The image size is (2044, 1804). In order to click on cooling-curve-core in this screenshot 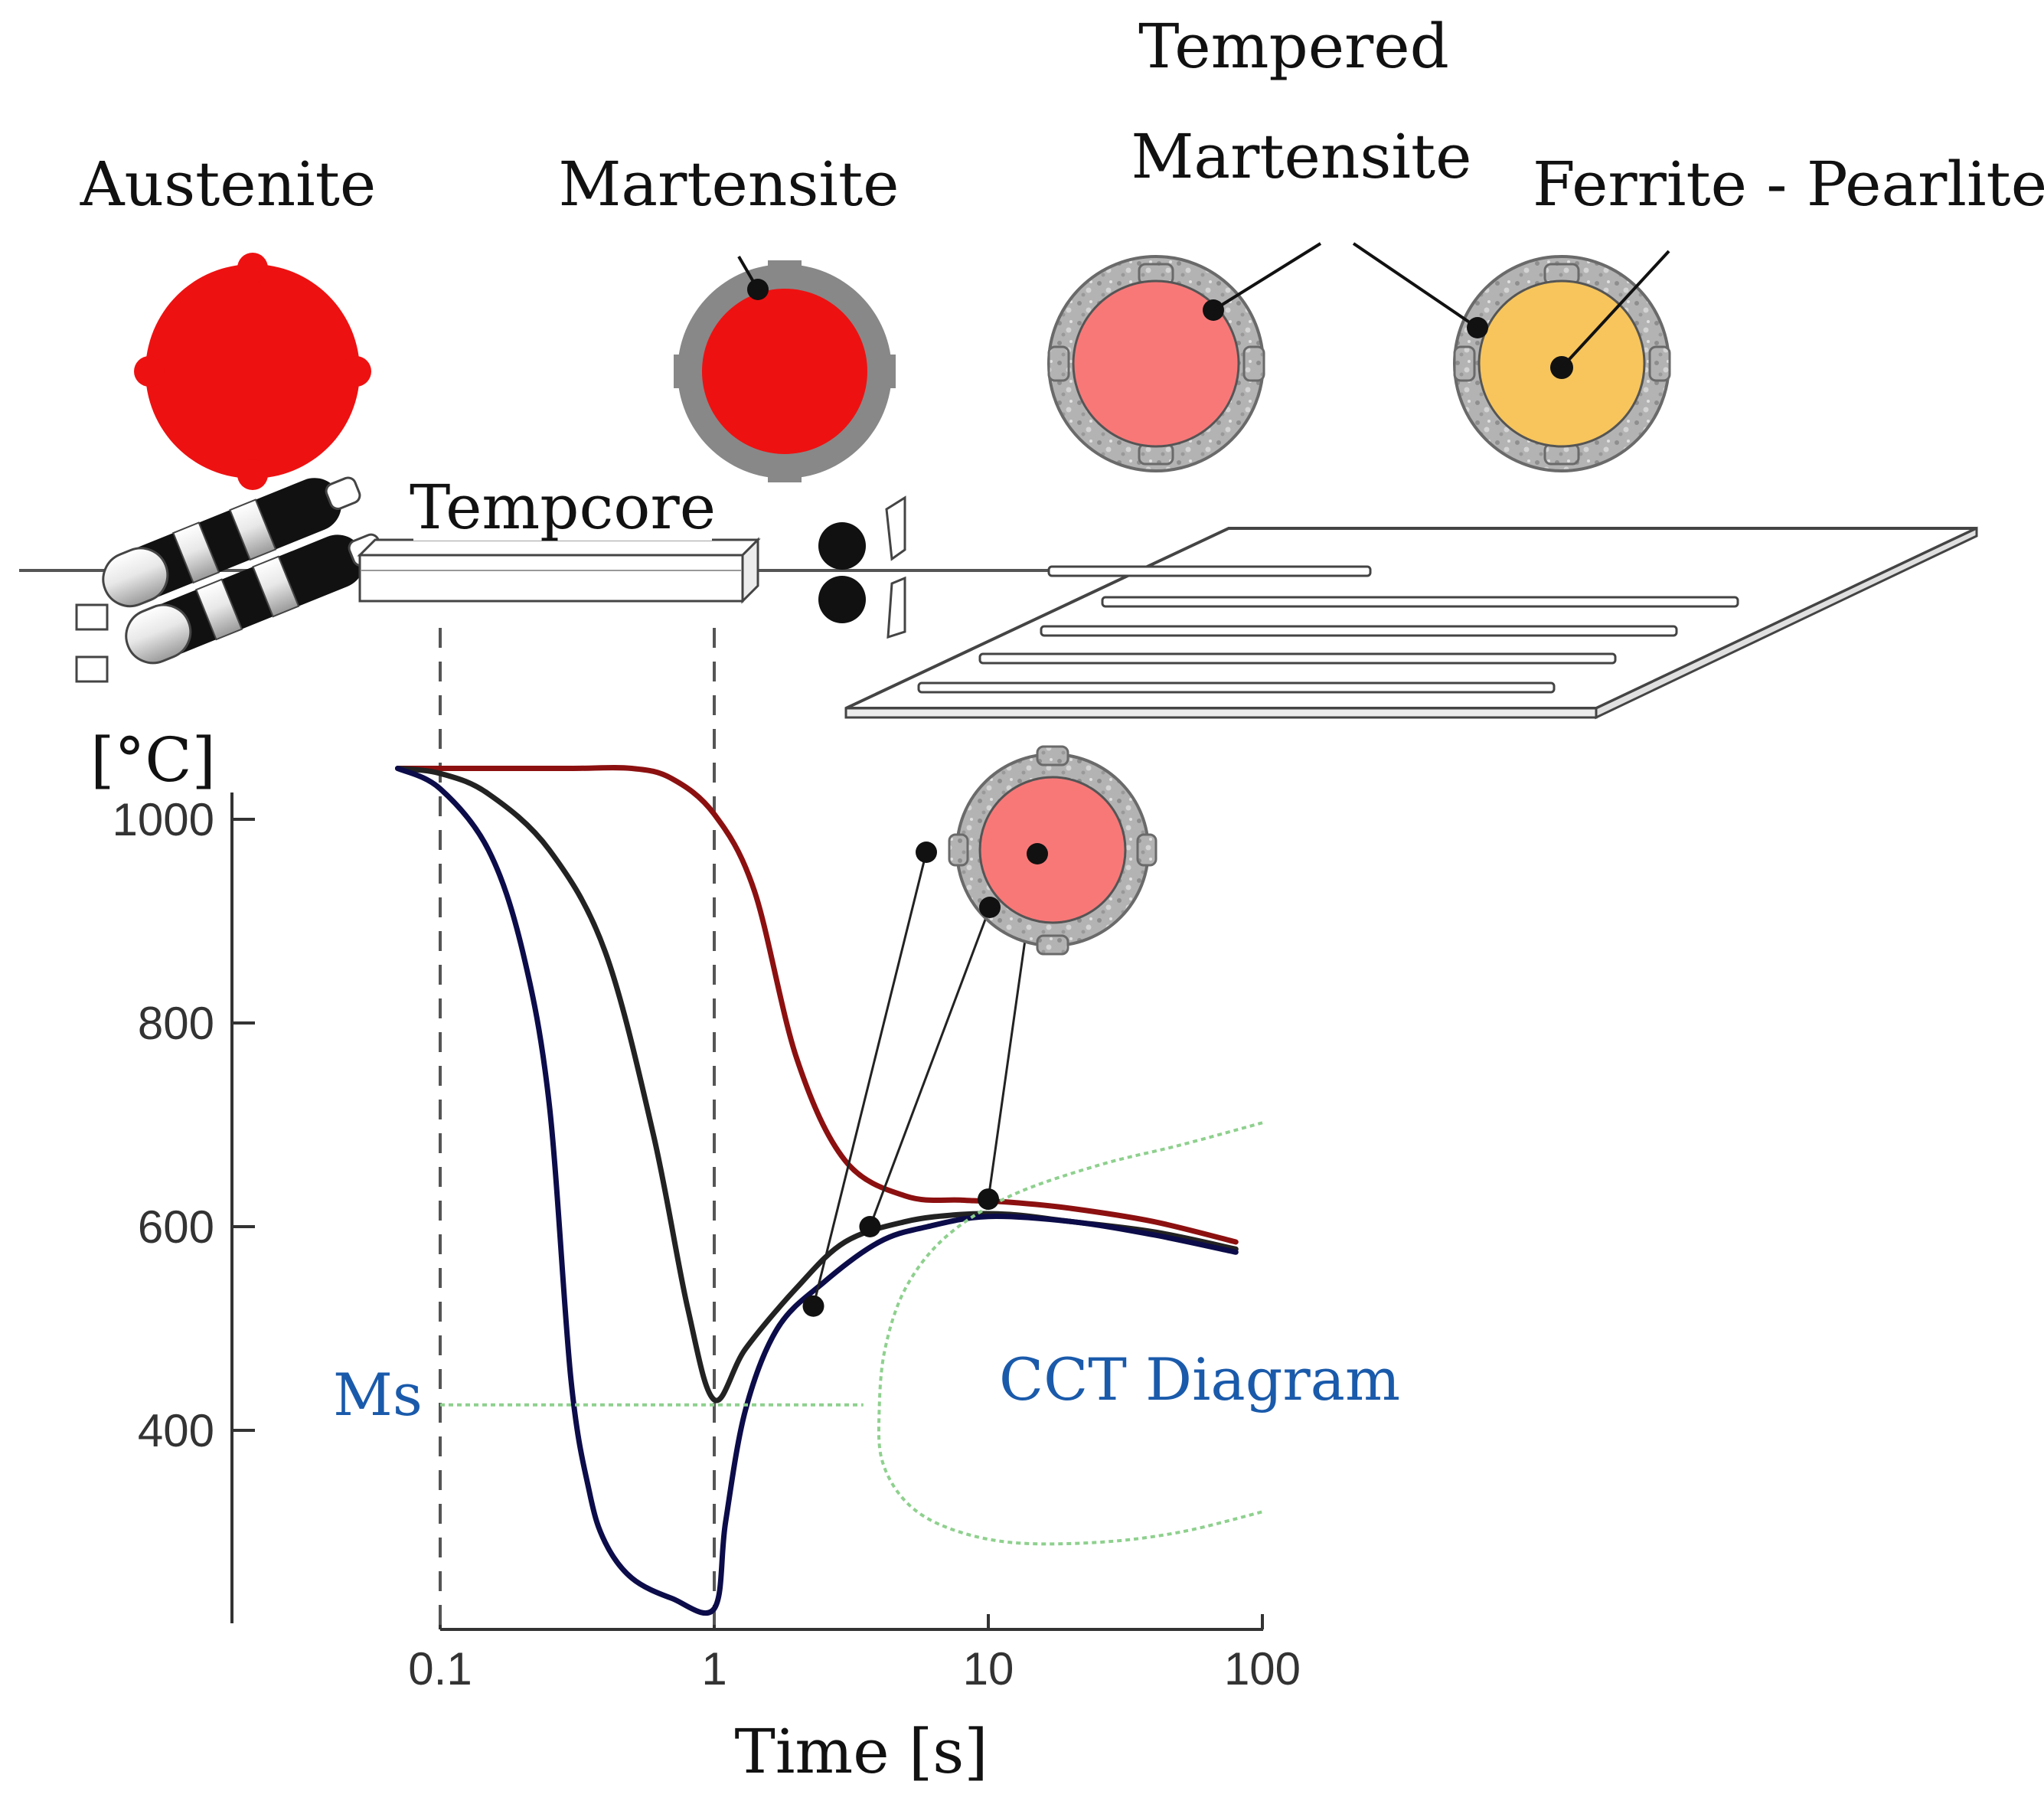, I will do `click(817, 1005)`.